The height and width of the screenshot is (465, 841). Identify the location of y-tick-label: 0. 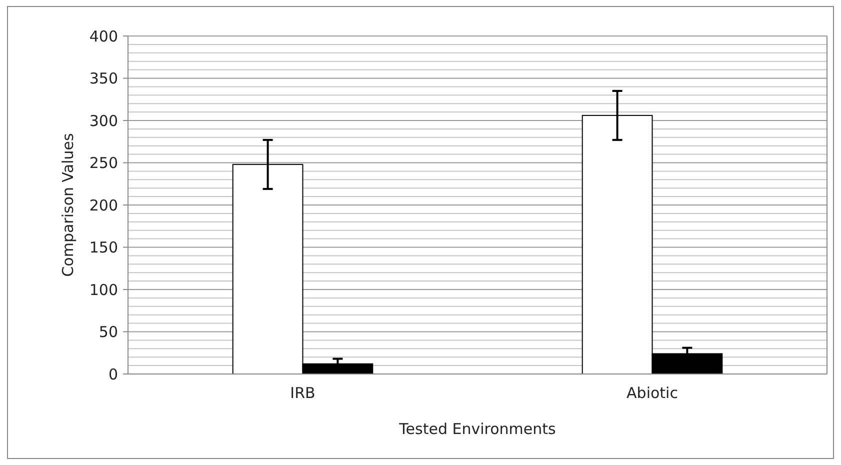
(113, 374).